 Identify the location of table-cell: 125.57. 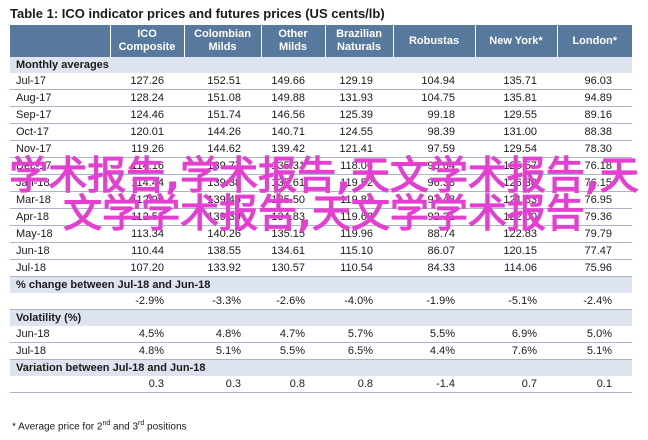
(516, 166).